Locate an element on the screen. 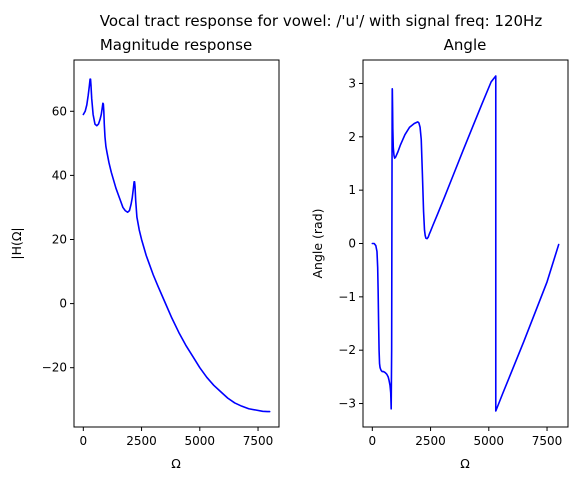  angle-xtick-label: 2500 is located at coordinates (430, 441).